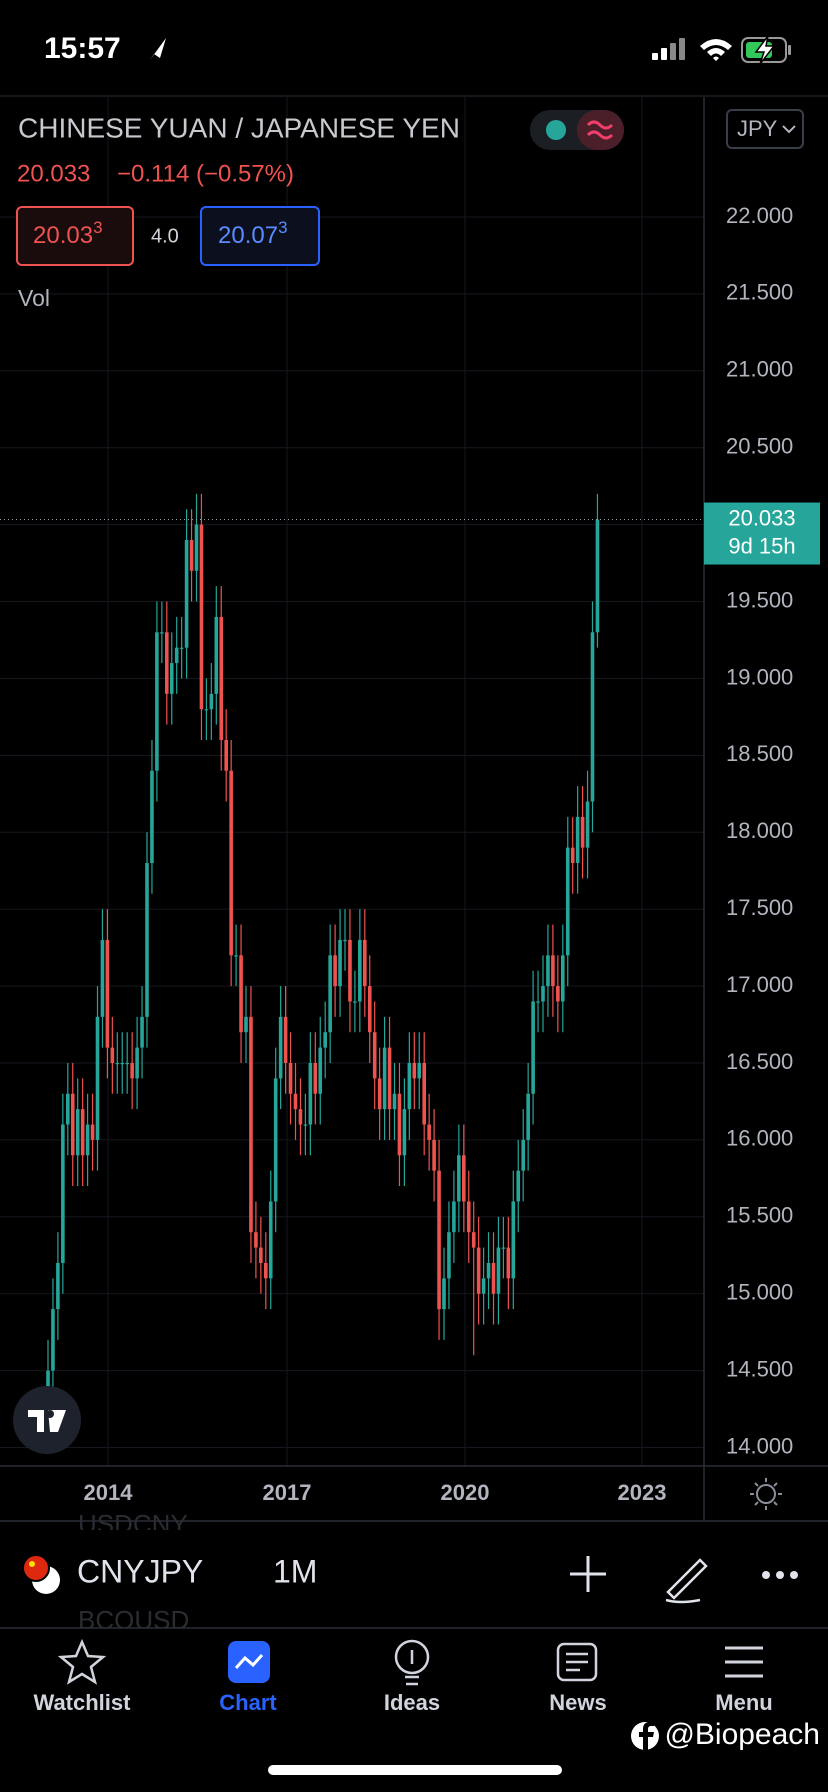 The image size is (828, 1792). I want to click on tab-label: News, so click(577, 1702).